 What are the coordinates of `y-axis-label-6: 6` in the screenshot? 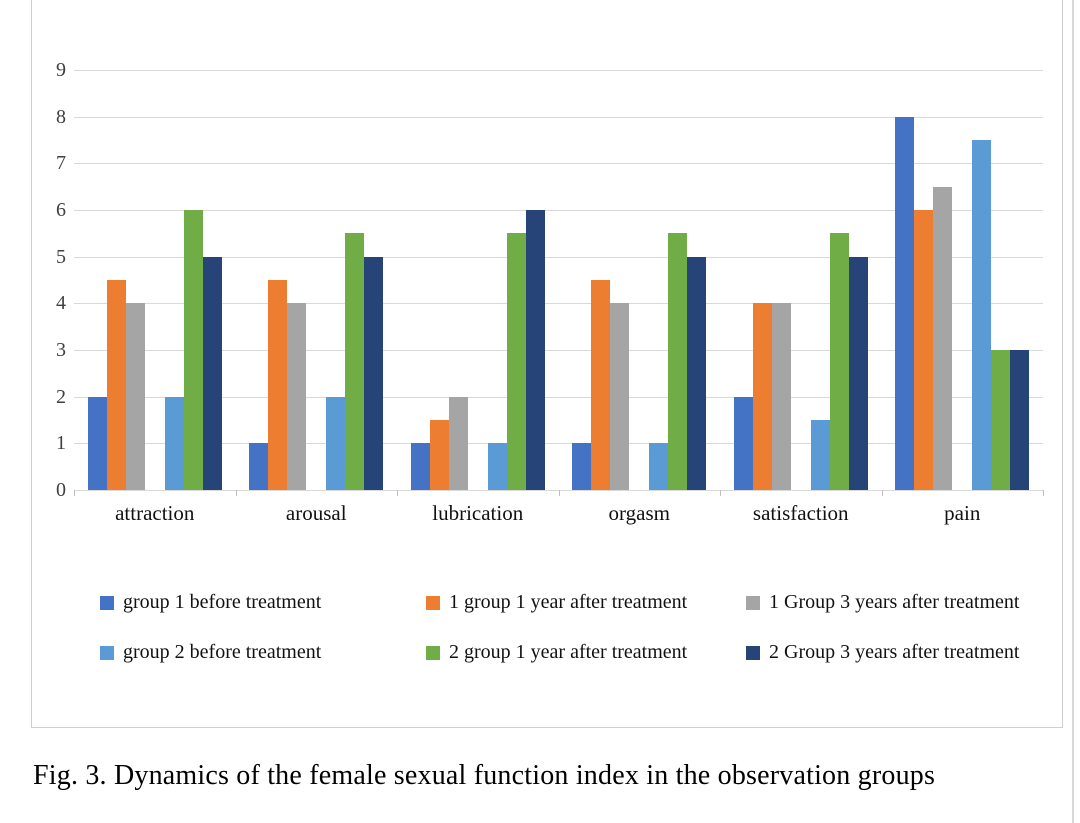 It's located at (61, 210).